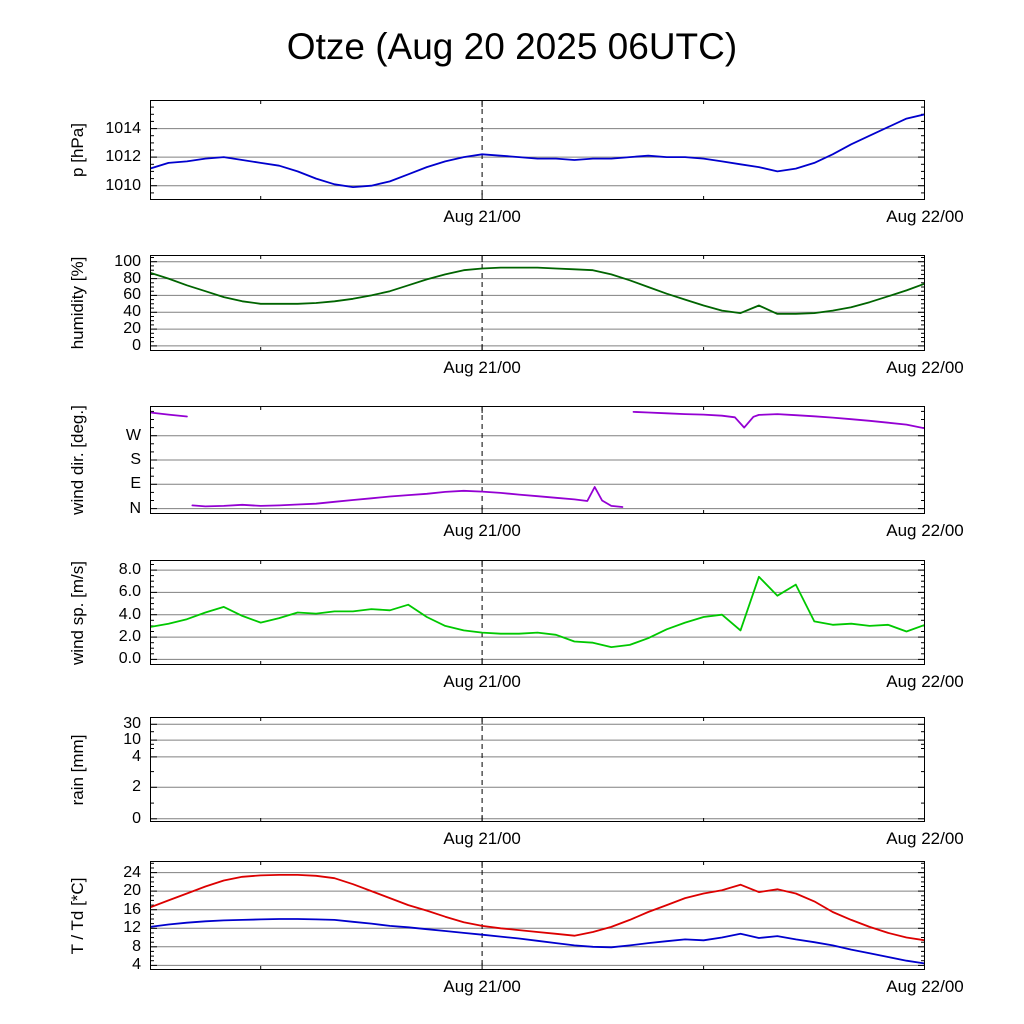 The image size is (1024, 1024). I want to click on y-tick-label: 0.0, so click(129, 659).